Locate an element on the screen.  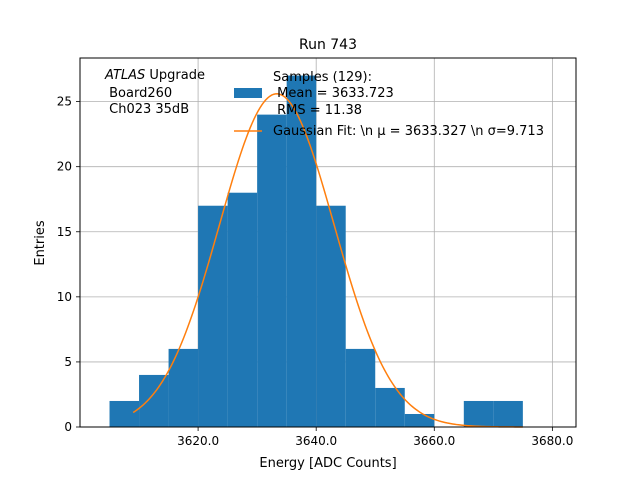
annotation-line-1: ATLAS Upgrade is located at coordinates (154, 75).